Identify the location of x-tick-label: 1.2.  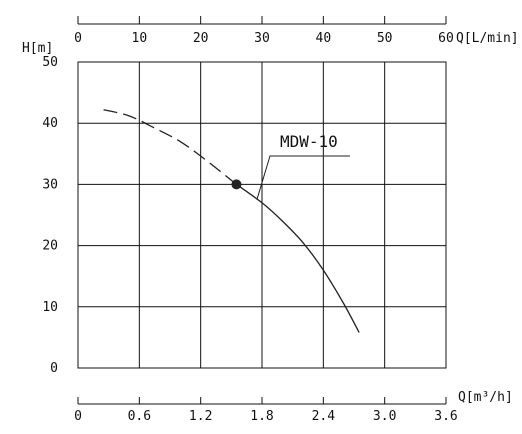
(200, 416).